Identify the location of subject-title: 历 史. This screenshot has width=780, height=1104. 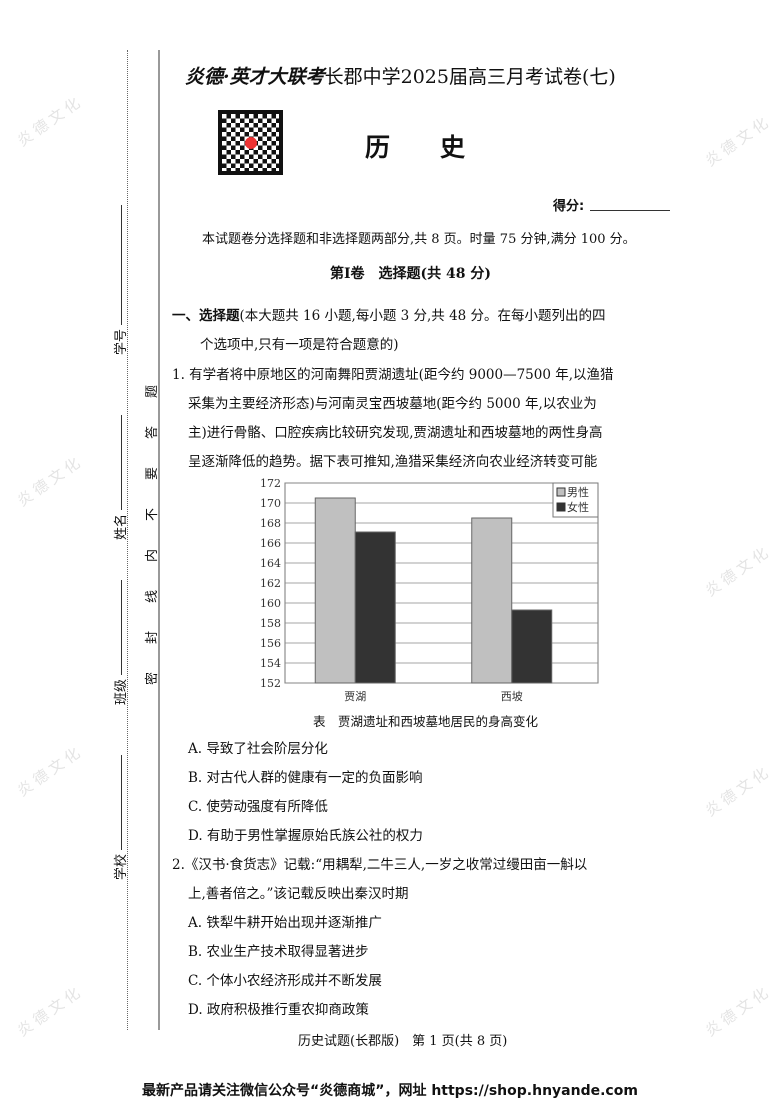
(415, 147).